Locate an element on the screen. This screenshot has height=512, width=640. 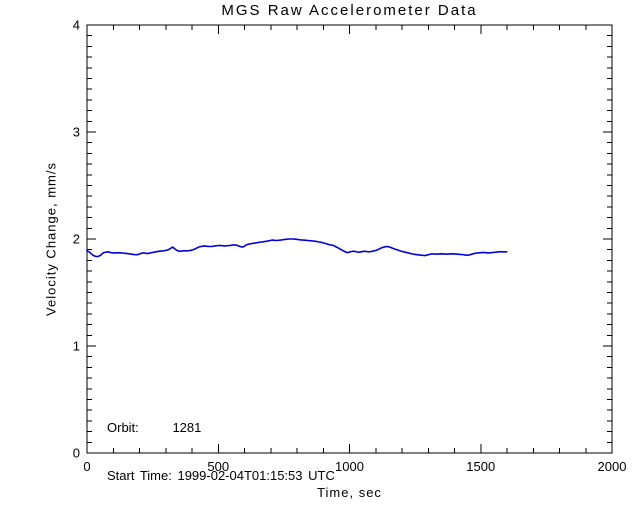
y-tick-label: 2 is located at coordinates (76, 239).